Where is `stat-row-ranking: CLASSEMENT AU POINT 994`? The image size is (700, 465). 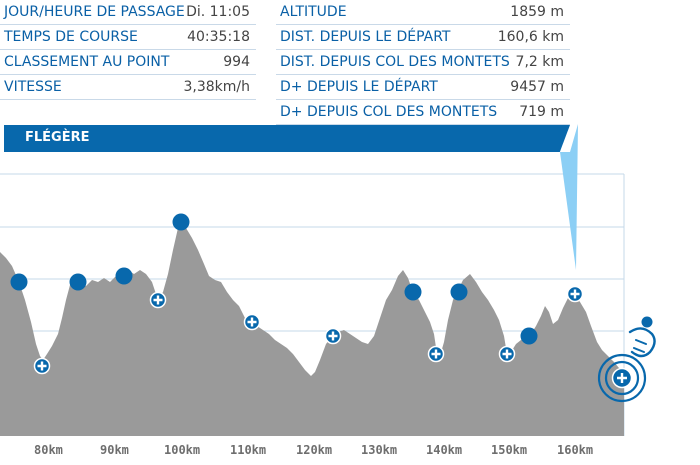
stat-row-ranking: CLASSEMENT AU POINT 994 is located at coordinates (128, 62).